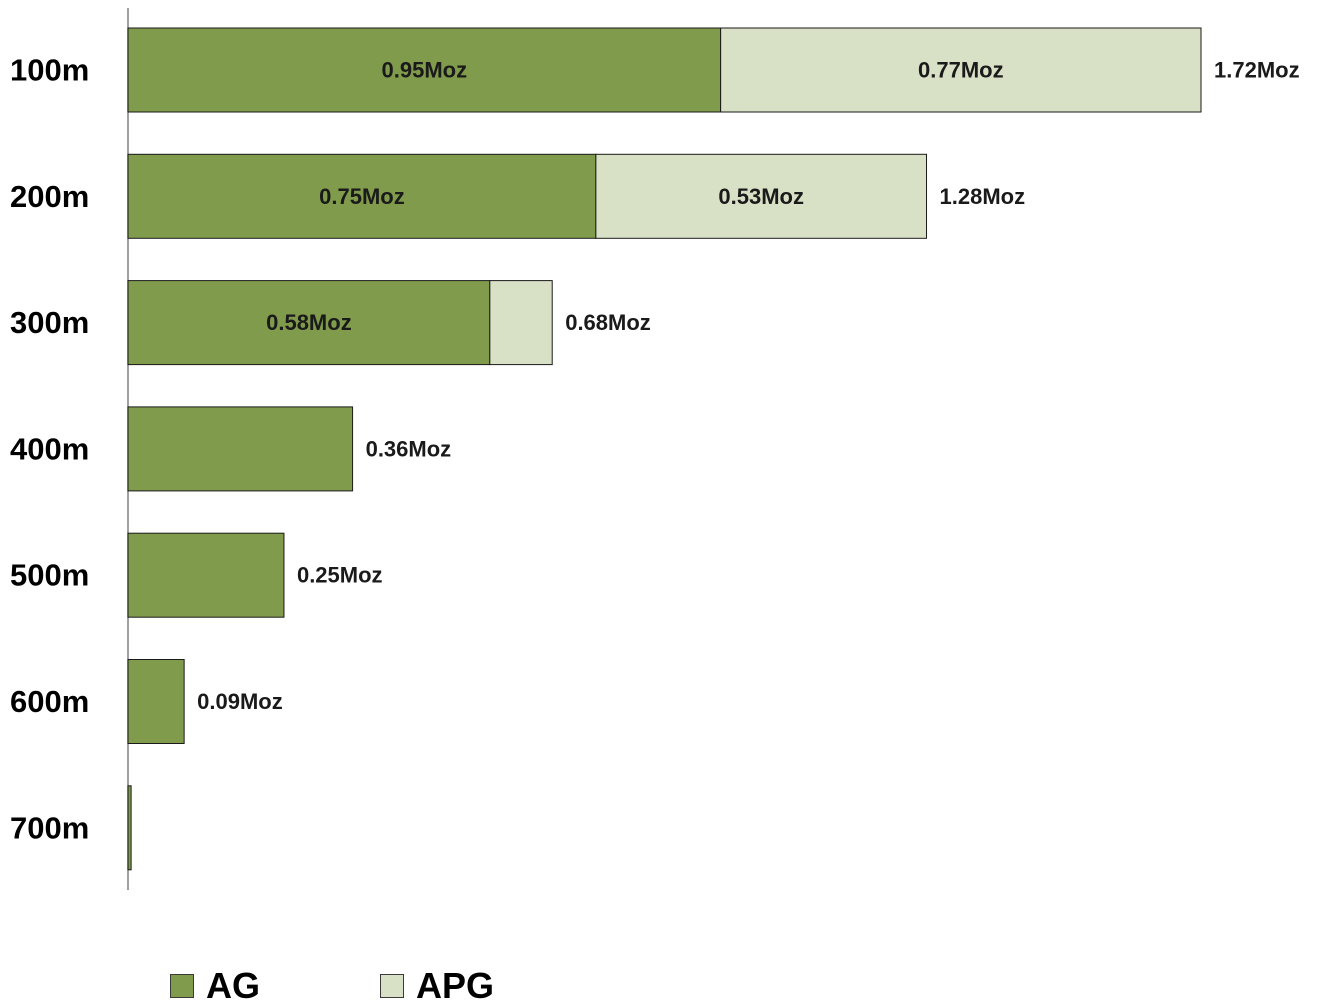 This screenshot has width=1324, height=1006. Describe the element at coordinates (49, 827) in the screenshot. I see `category-label-700m: 700m` at that location.